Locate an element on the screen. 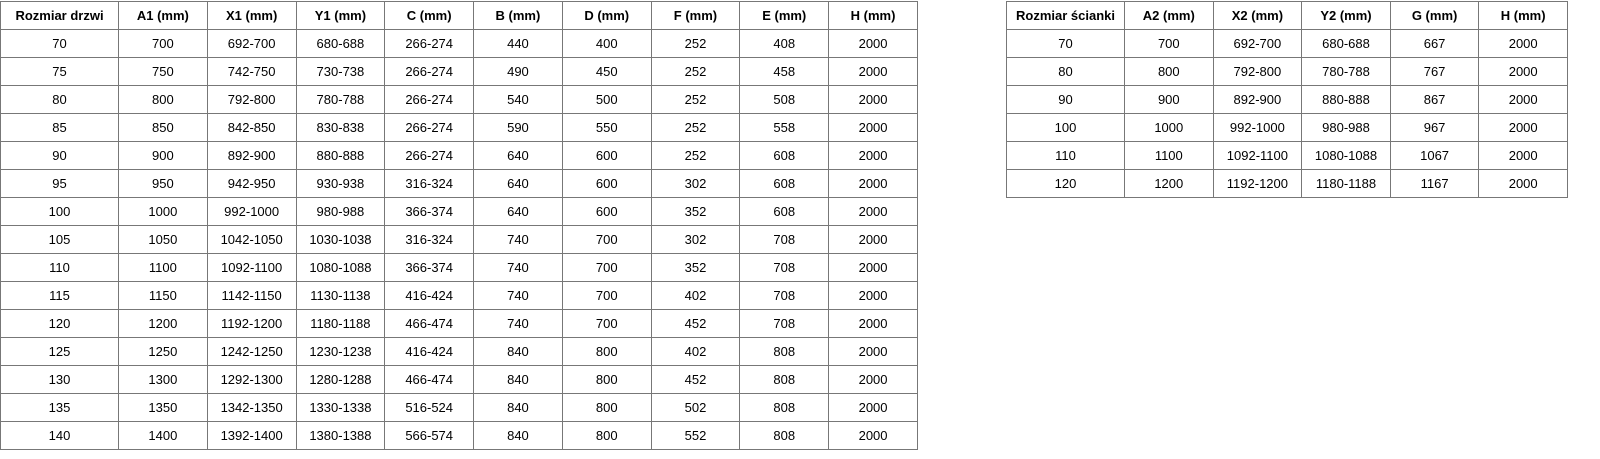  table-cell: 550 is located at coordinates (606, 127).